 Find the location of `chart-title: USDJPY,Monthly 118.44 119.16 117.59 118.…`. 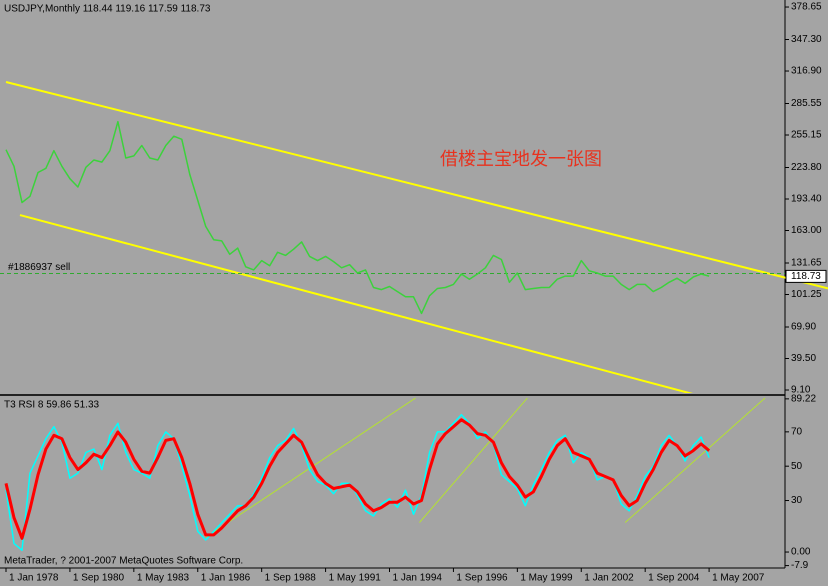

chart-title: USDJPY,Monthly 118.44 119.16 117.59 118.… is located at coordinates (107, 9).